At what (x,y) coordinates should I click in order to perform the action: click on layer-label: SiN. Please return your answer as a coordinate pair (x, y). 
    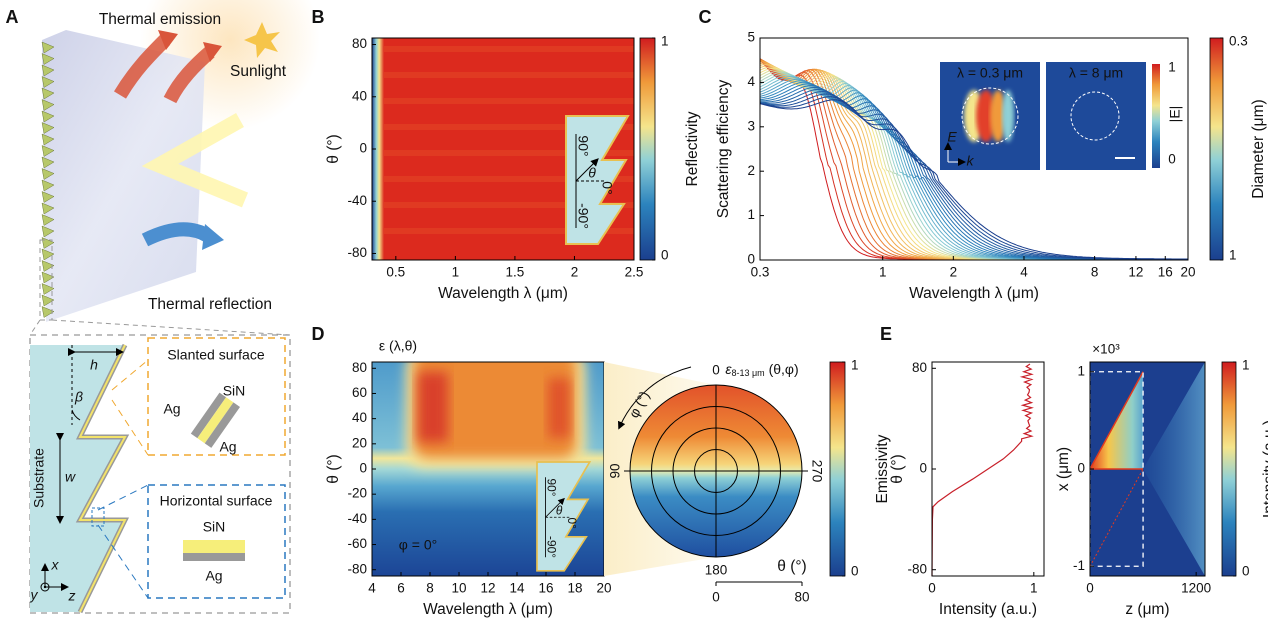
    Looking at the image, I should click on (214, 527).